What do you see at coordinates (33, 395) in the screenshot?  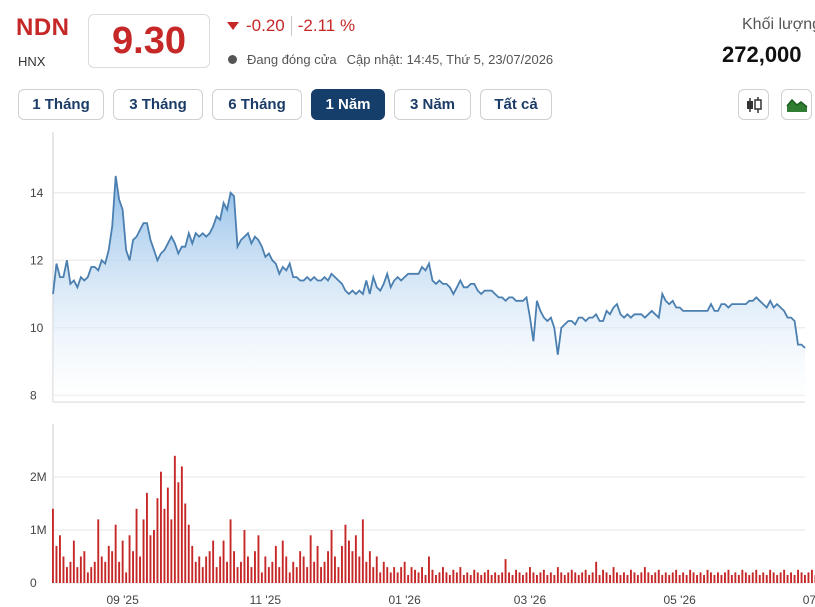 I see `price-tick-label: 8` at bounding box center [33, 395].